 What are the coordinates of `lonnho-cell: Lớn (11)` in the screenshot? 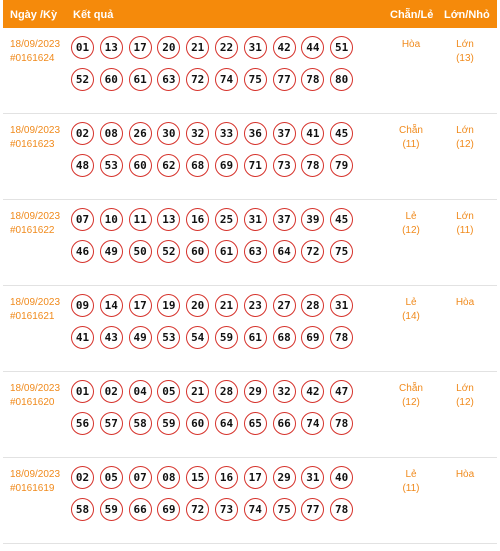 It's located at (465, 224).